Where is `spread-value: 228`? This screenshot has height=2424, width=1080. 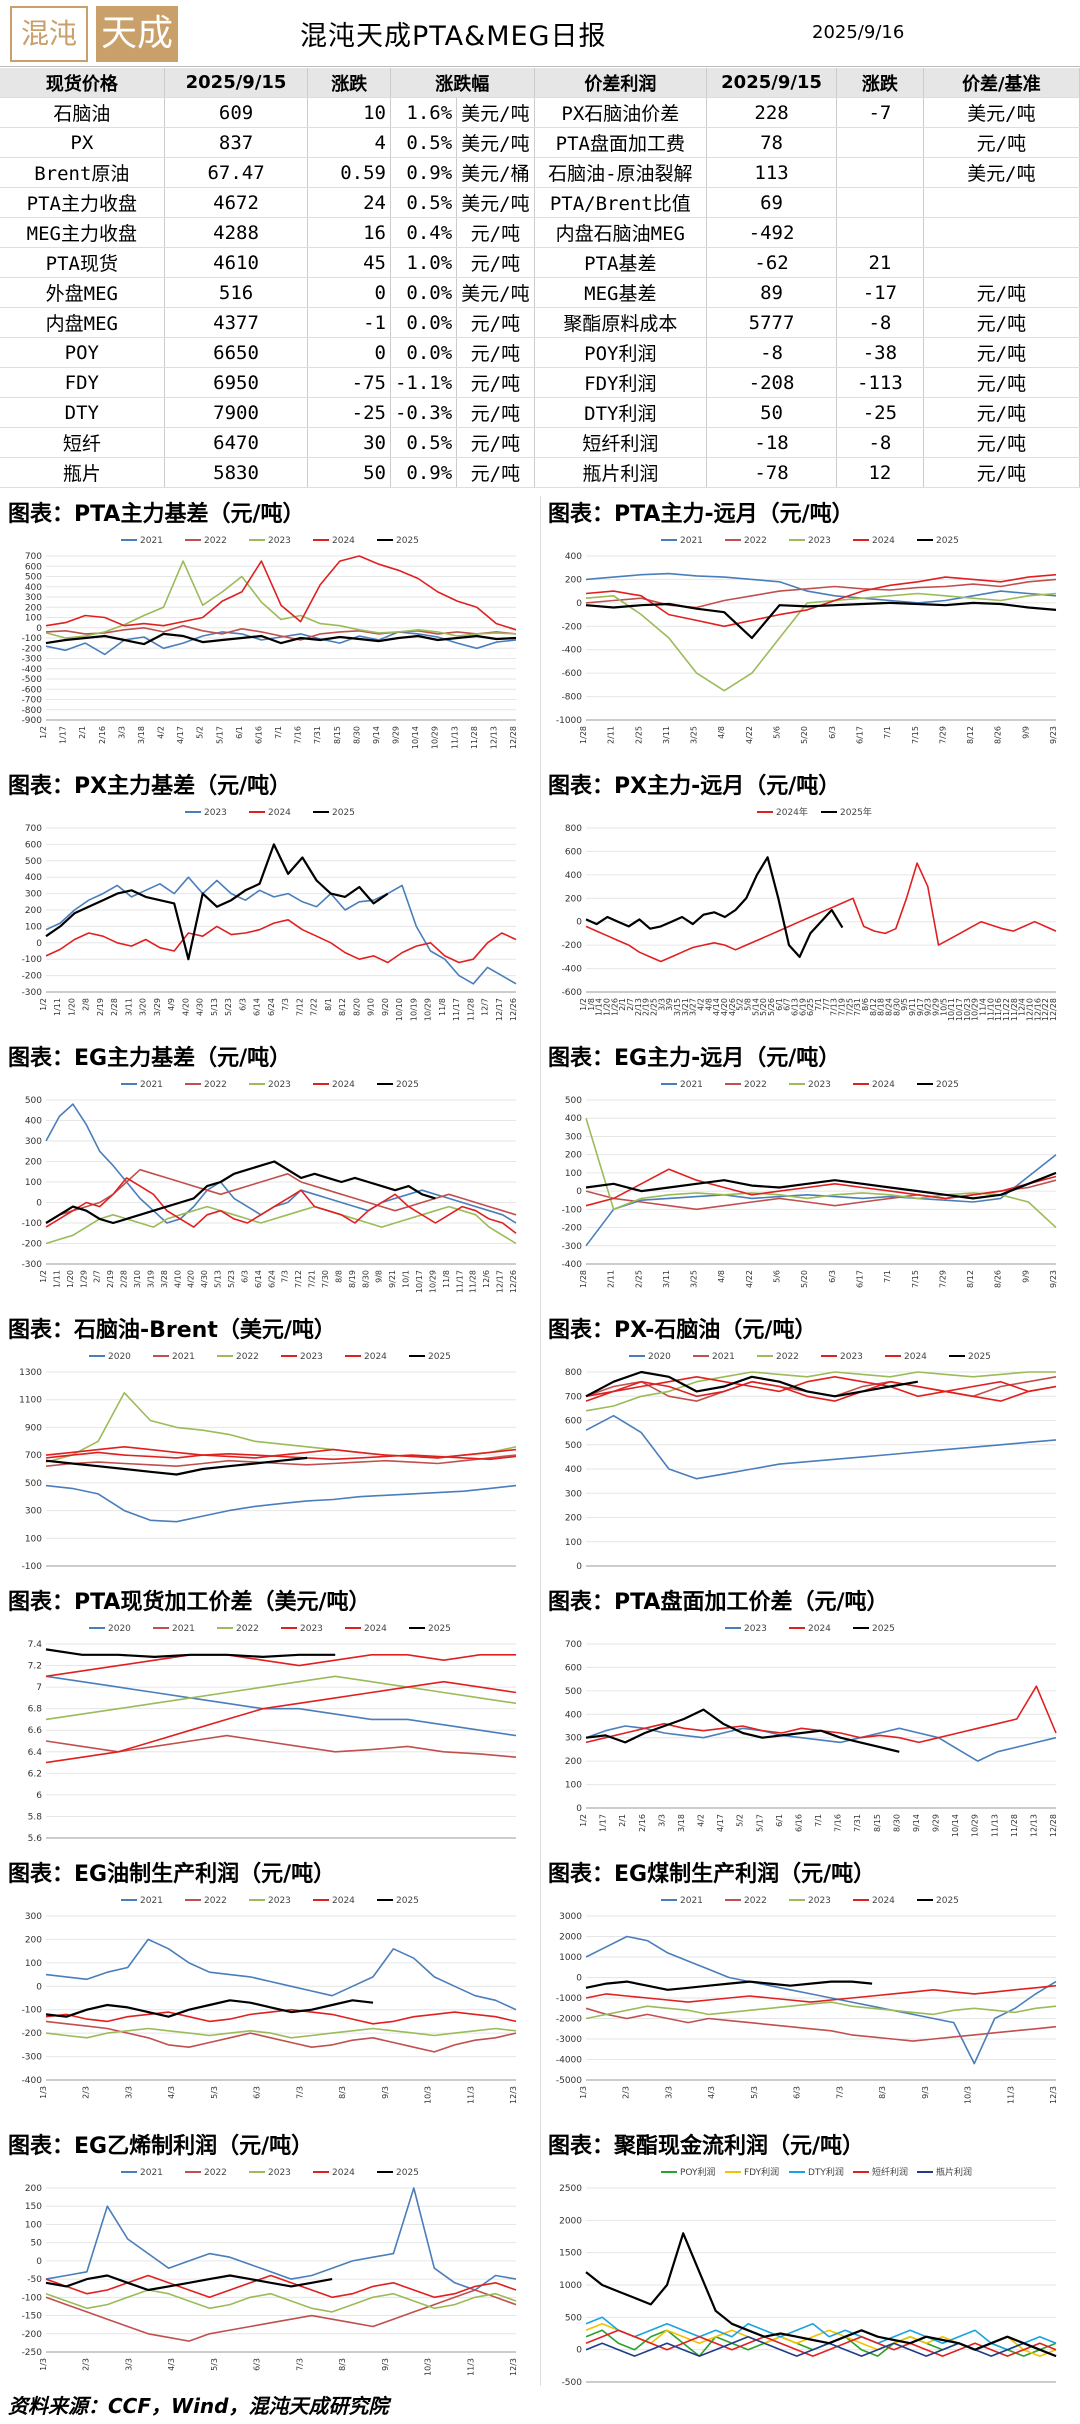 spread-value: 228 is located at coordinates (772, 112).